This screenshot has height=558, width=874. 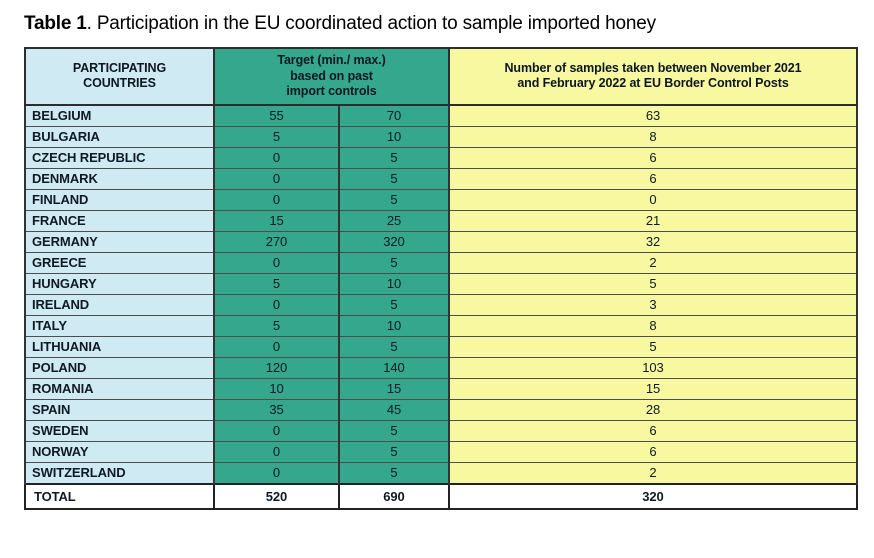 I want to click on table-row: ROMANIA 10 15 15, so click(x=441, y=388).